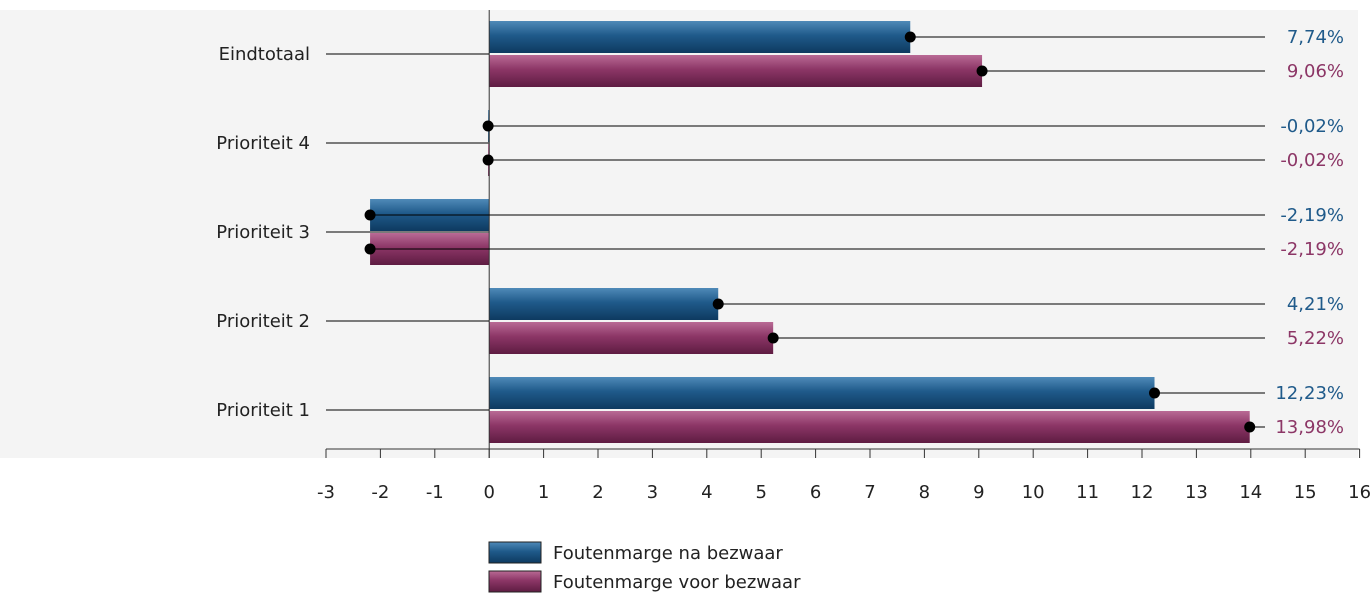 The image size is (1372, 600). What do you see at coordinates (869, 492) in the screenshot?
I see `x-tick-label: 7` at bounding box center [869, 492].